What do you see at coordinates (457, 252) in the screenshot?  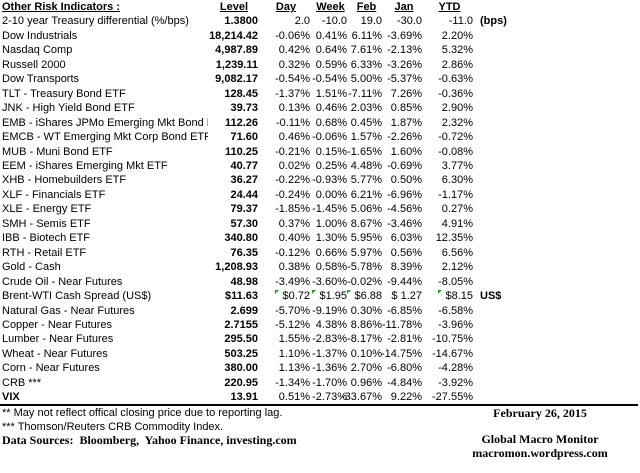 I see `cell-ytd: 6.56%` at bounding box center [457, 252].